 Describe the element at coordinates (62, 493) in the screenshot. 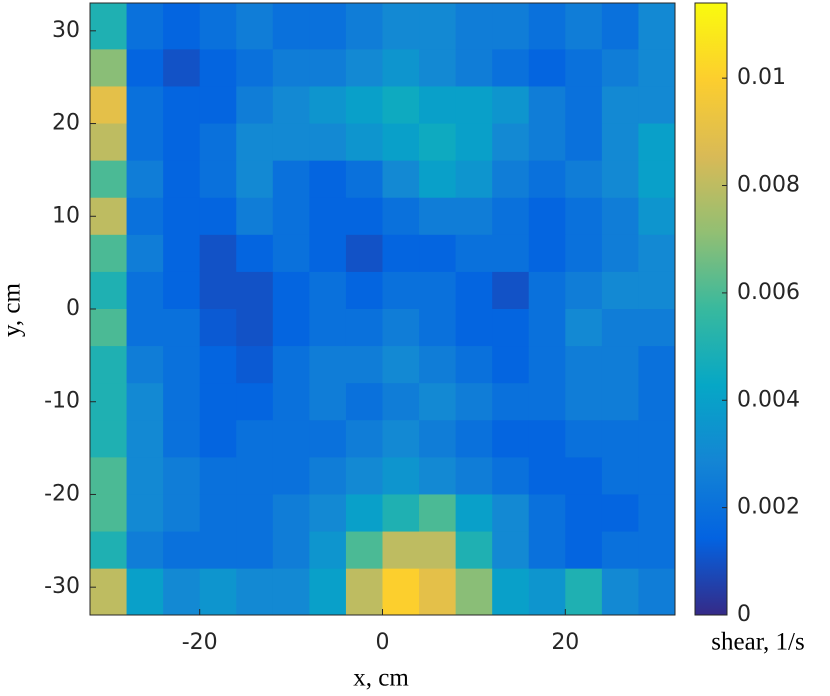

I see `y-tick-label: -20` at that location.